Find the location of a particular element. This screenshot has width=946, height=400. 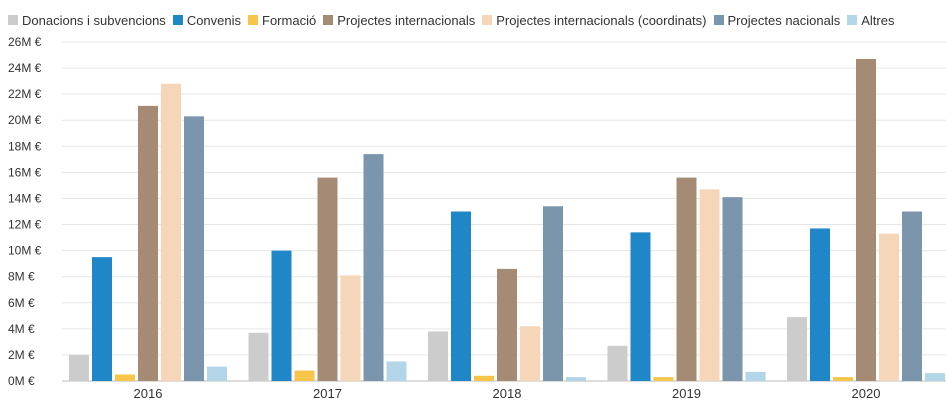

bar-donacions-i-subvencions-2019 is located at coordinates (617, 363).